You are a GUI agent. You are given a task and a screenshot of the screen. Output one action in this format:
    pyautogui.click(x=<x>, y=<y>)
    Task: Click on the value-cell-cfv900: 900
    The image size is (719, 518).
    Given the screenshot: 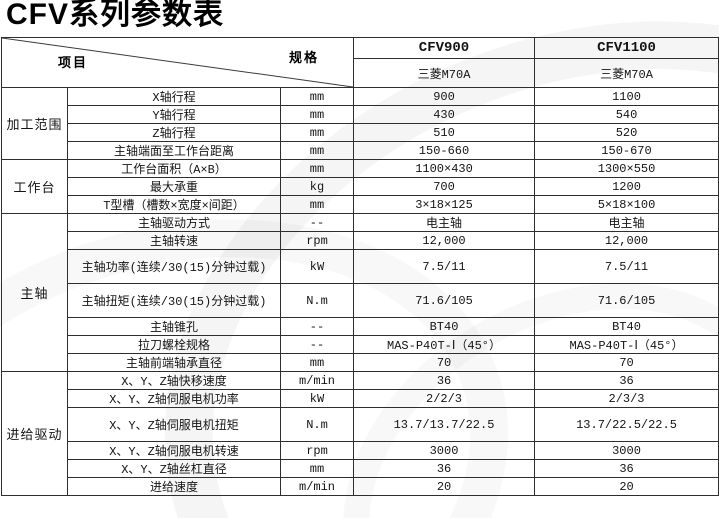 What is the action you would take?
    pyautogui.click(x=444, y=96)
    